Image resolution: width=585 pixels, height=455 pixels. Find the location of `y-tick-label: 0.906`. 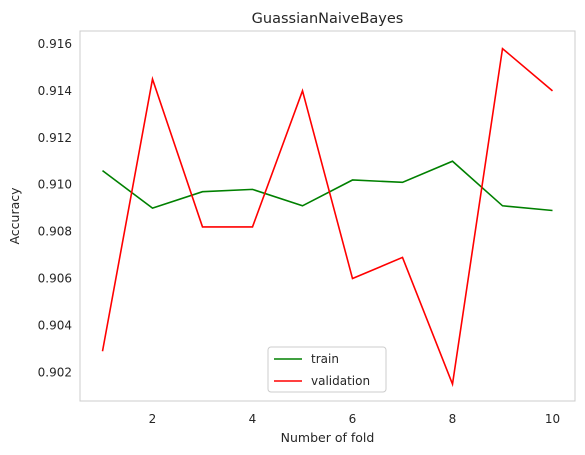

y-tick-label: 0.906 is located at coordinates (55, 279).